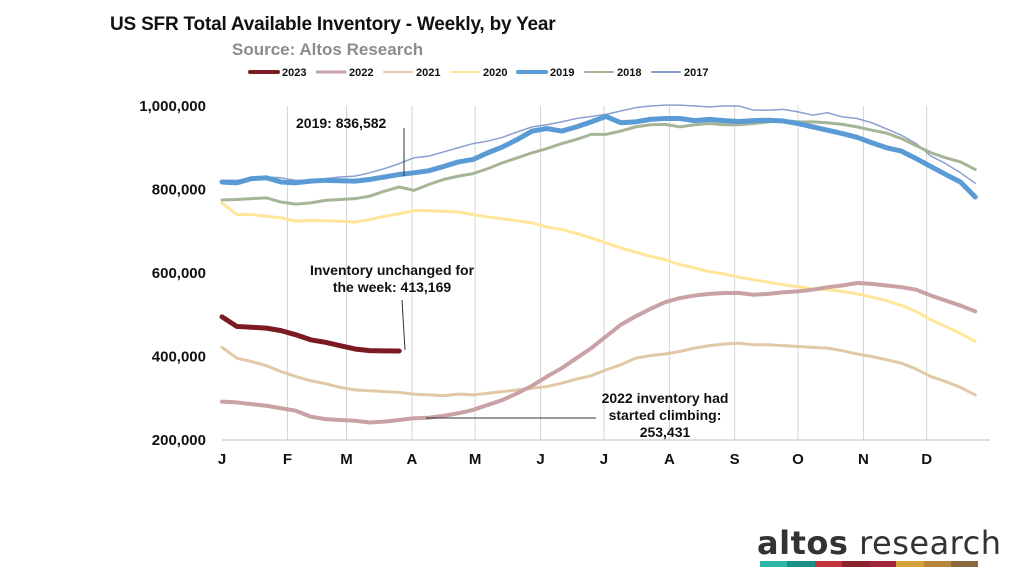 The width and height of the screenshot is (1024, 576). What do you see at coordinates (179, 440) in the screenshot?
I see `y-tick-label: 200,000` at bounding box center [179, 440].